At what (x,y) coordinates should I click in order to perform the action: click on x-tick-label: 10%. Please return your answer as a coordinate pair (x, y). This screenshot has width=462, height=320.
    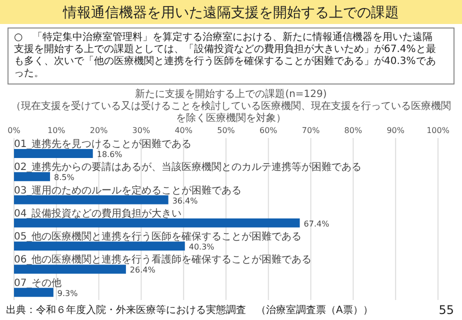
    Looking at the image, I should click on (57, 130).